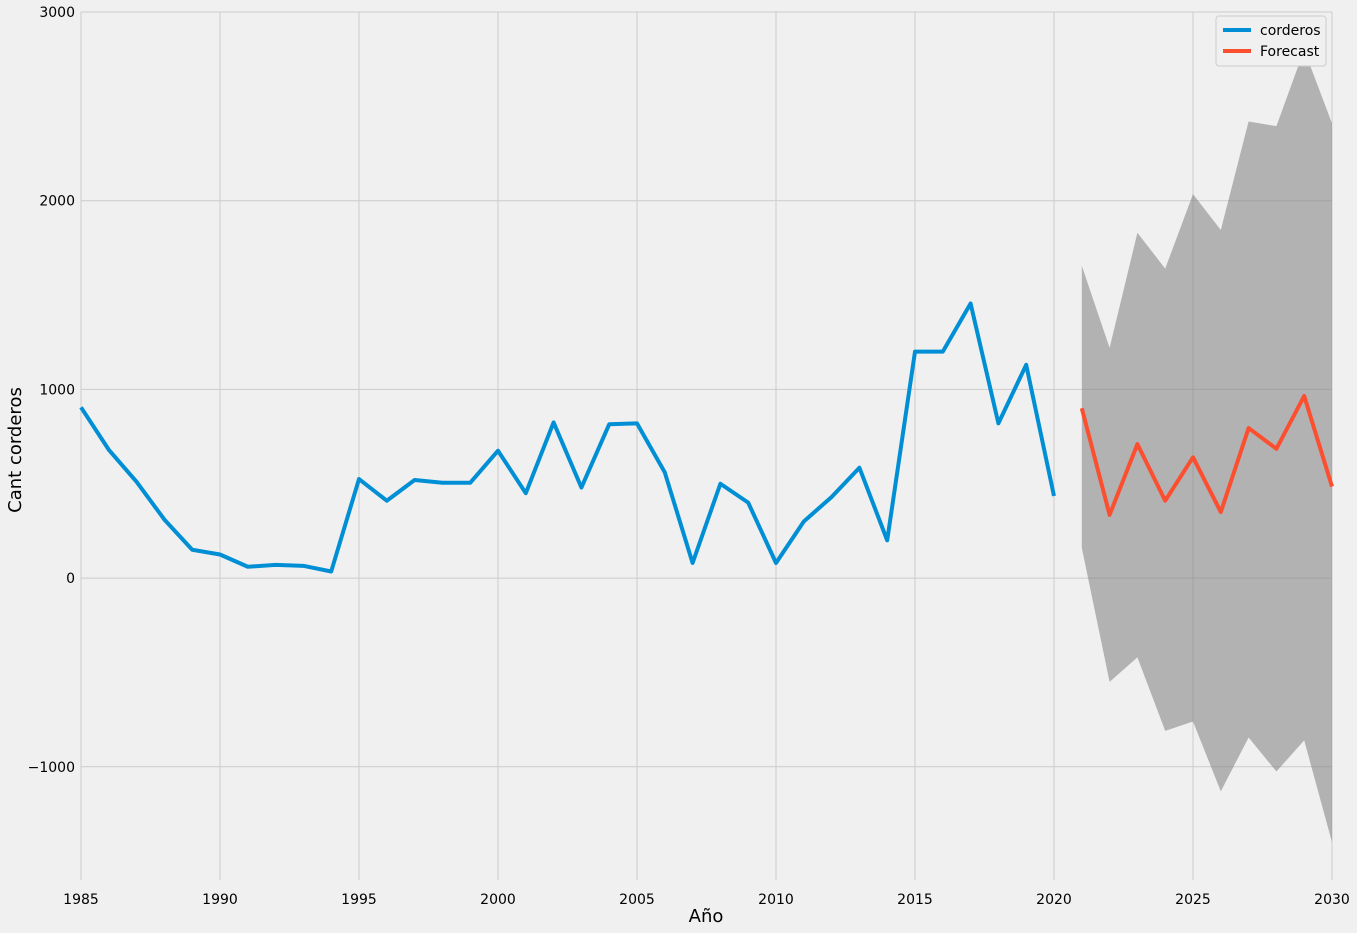 This screenshot has height=933, width=1357. Describe the element at coordinates (1290, 31) in the screenshot. I see `legend-label-corderos: corderos` at that location.